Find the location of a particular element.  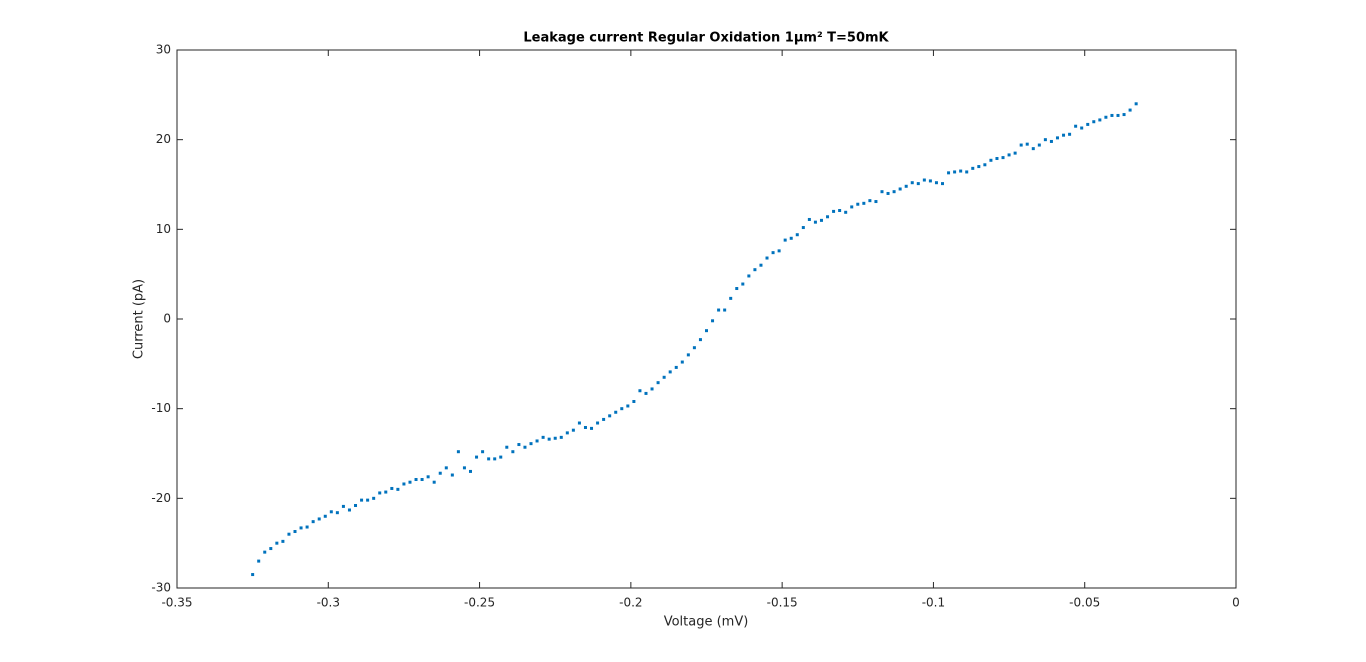

x-tick-label: -0.3 is located at coordinates (328, 603).